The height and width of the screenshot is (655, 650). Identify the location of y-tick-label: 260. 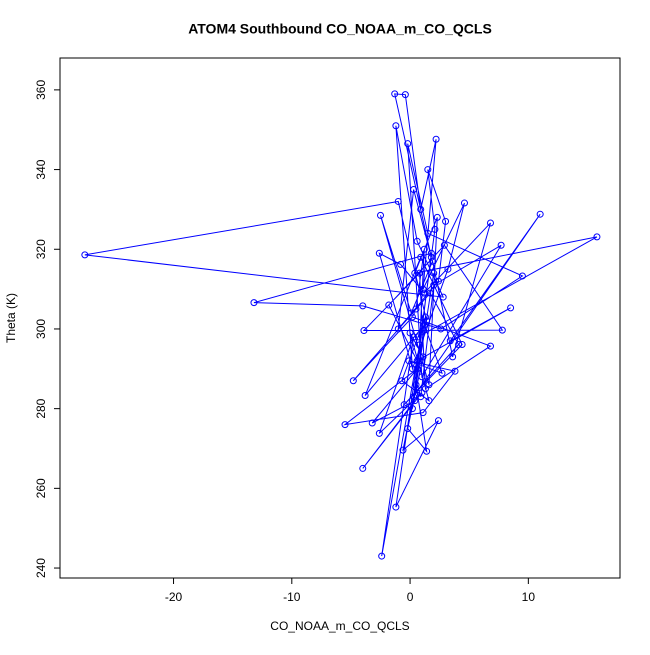
(41, 488).